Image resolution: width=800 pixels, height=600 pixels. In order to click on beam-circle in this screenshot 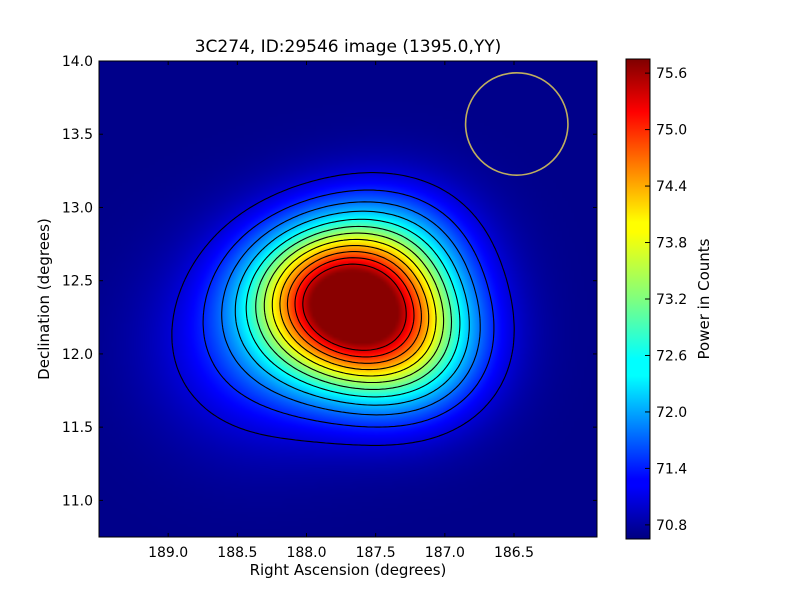, I will do `click(516, 123)`.